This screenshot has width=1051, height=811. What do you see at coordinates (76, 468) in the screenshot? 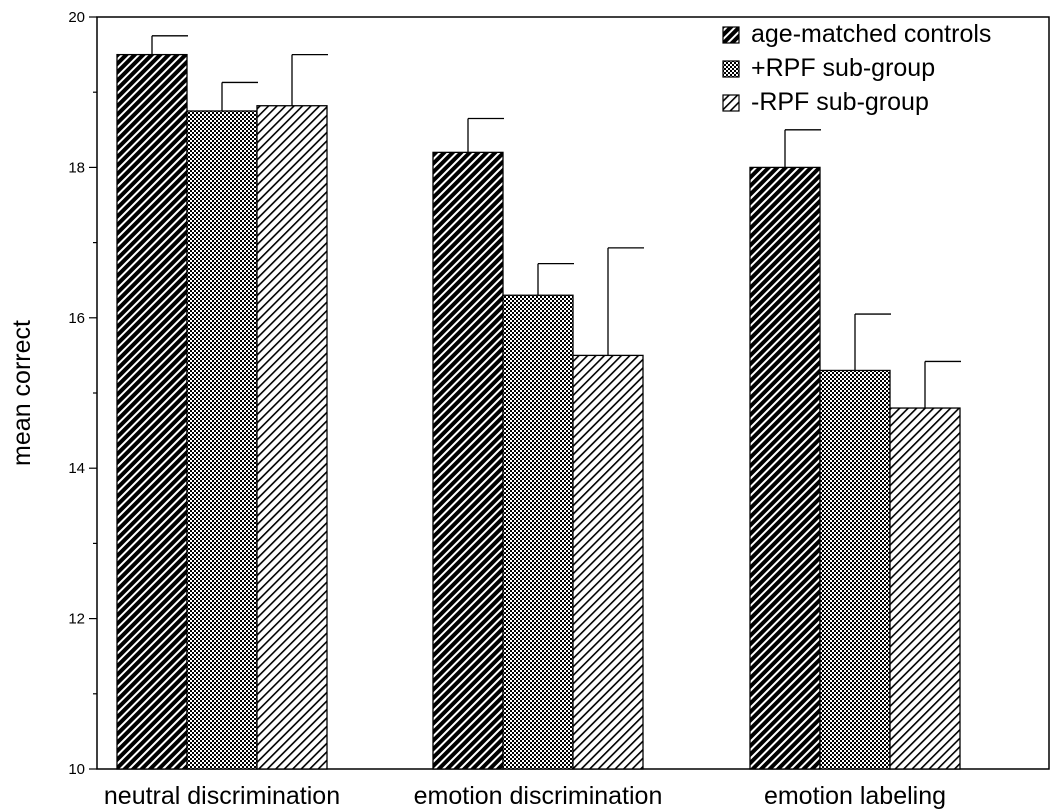
I see `y-tick-label: 14` at bounding box center [76, 468].